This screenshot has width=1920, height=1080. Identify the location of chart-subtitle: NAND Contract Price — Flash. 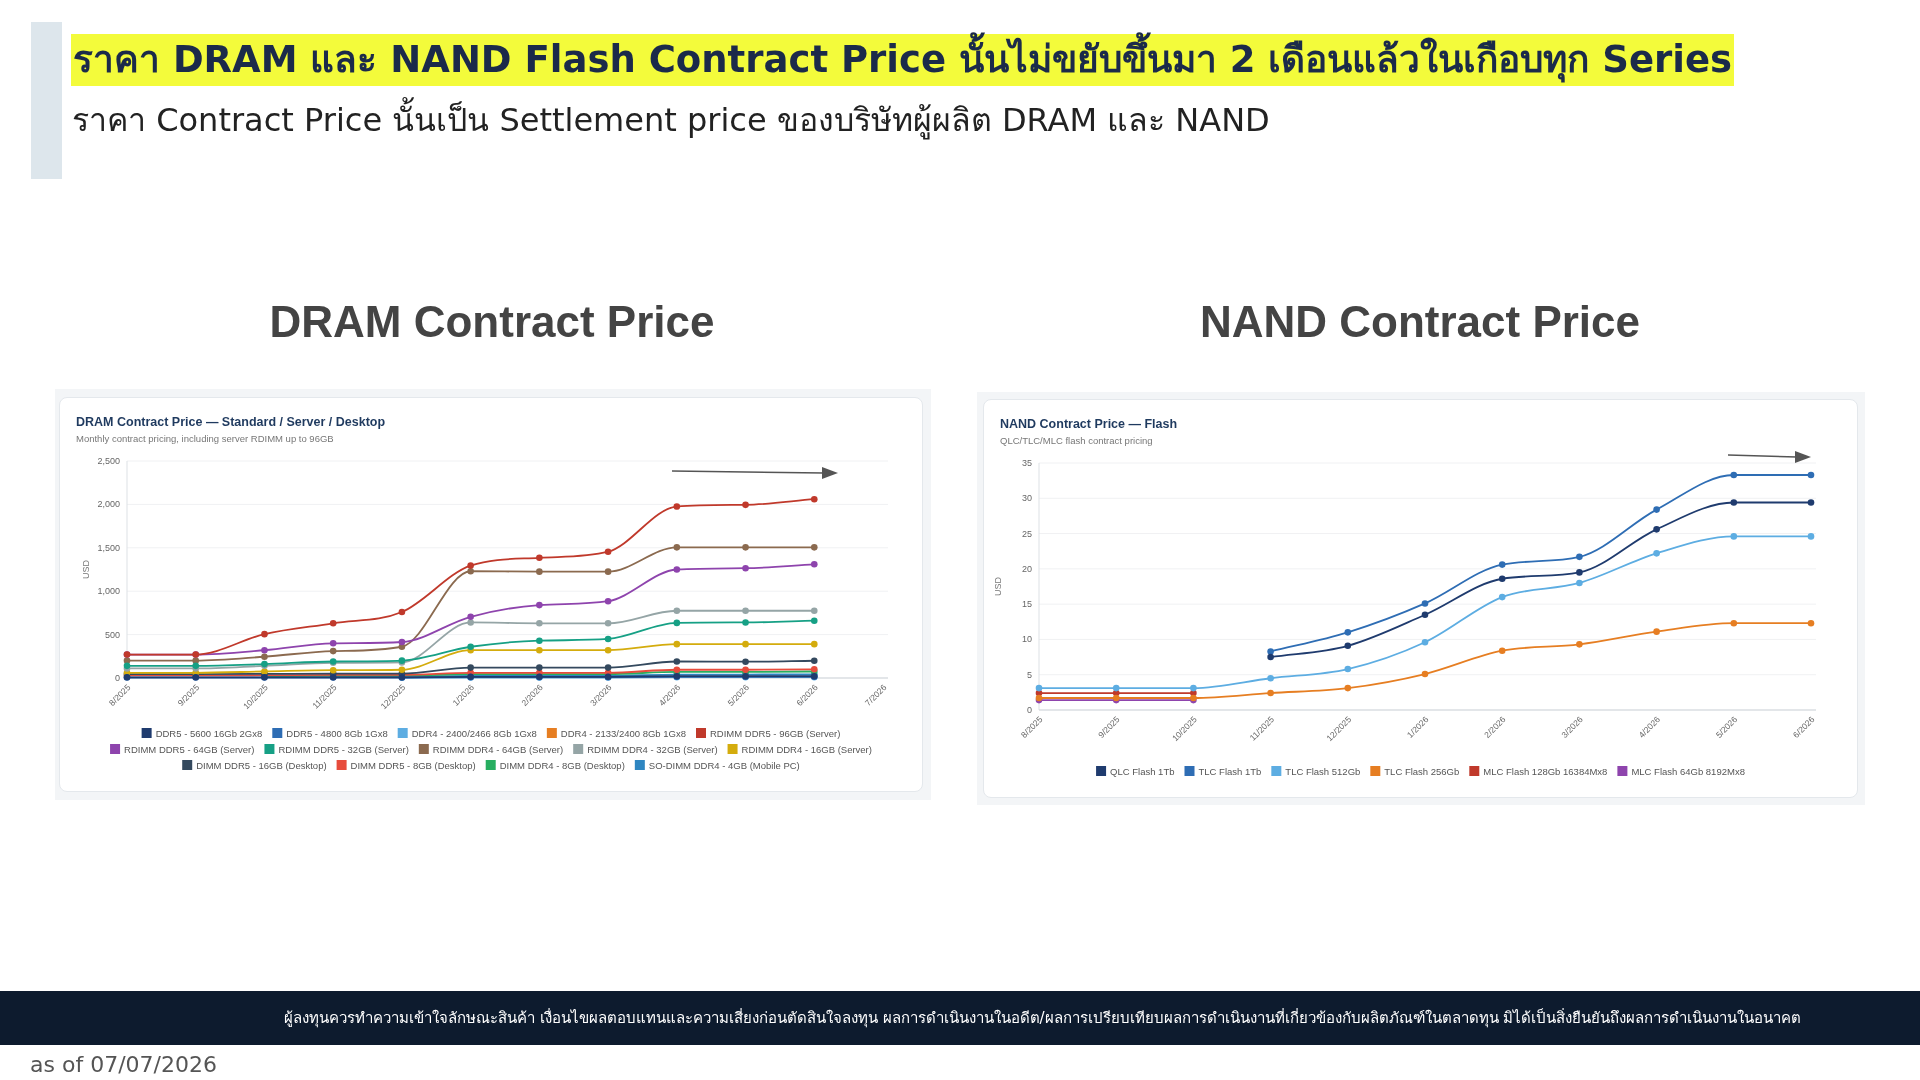
(1089, 424).